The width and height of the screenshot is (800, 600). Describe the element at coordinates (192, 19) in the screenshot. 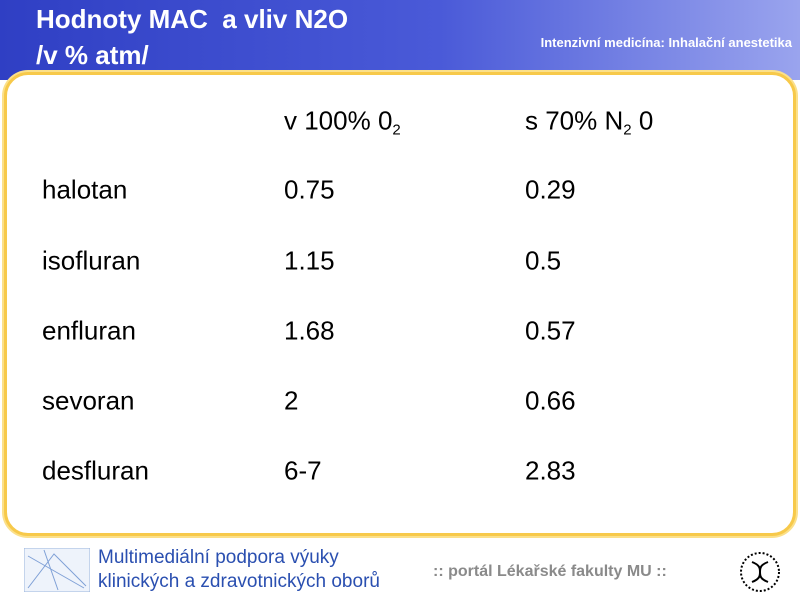

I see `title-line: Hodnoty MAC a vliv N2O` at that location.